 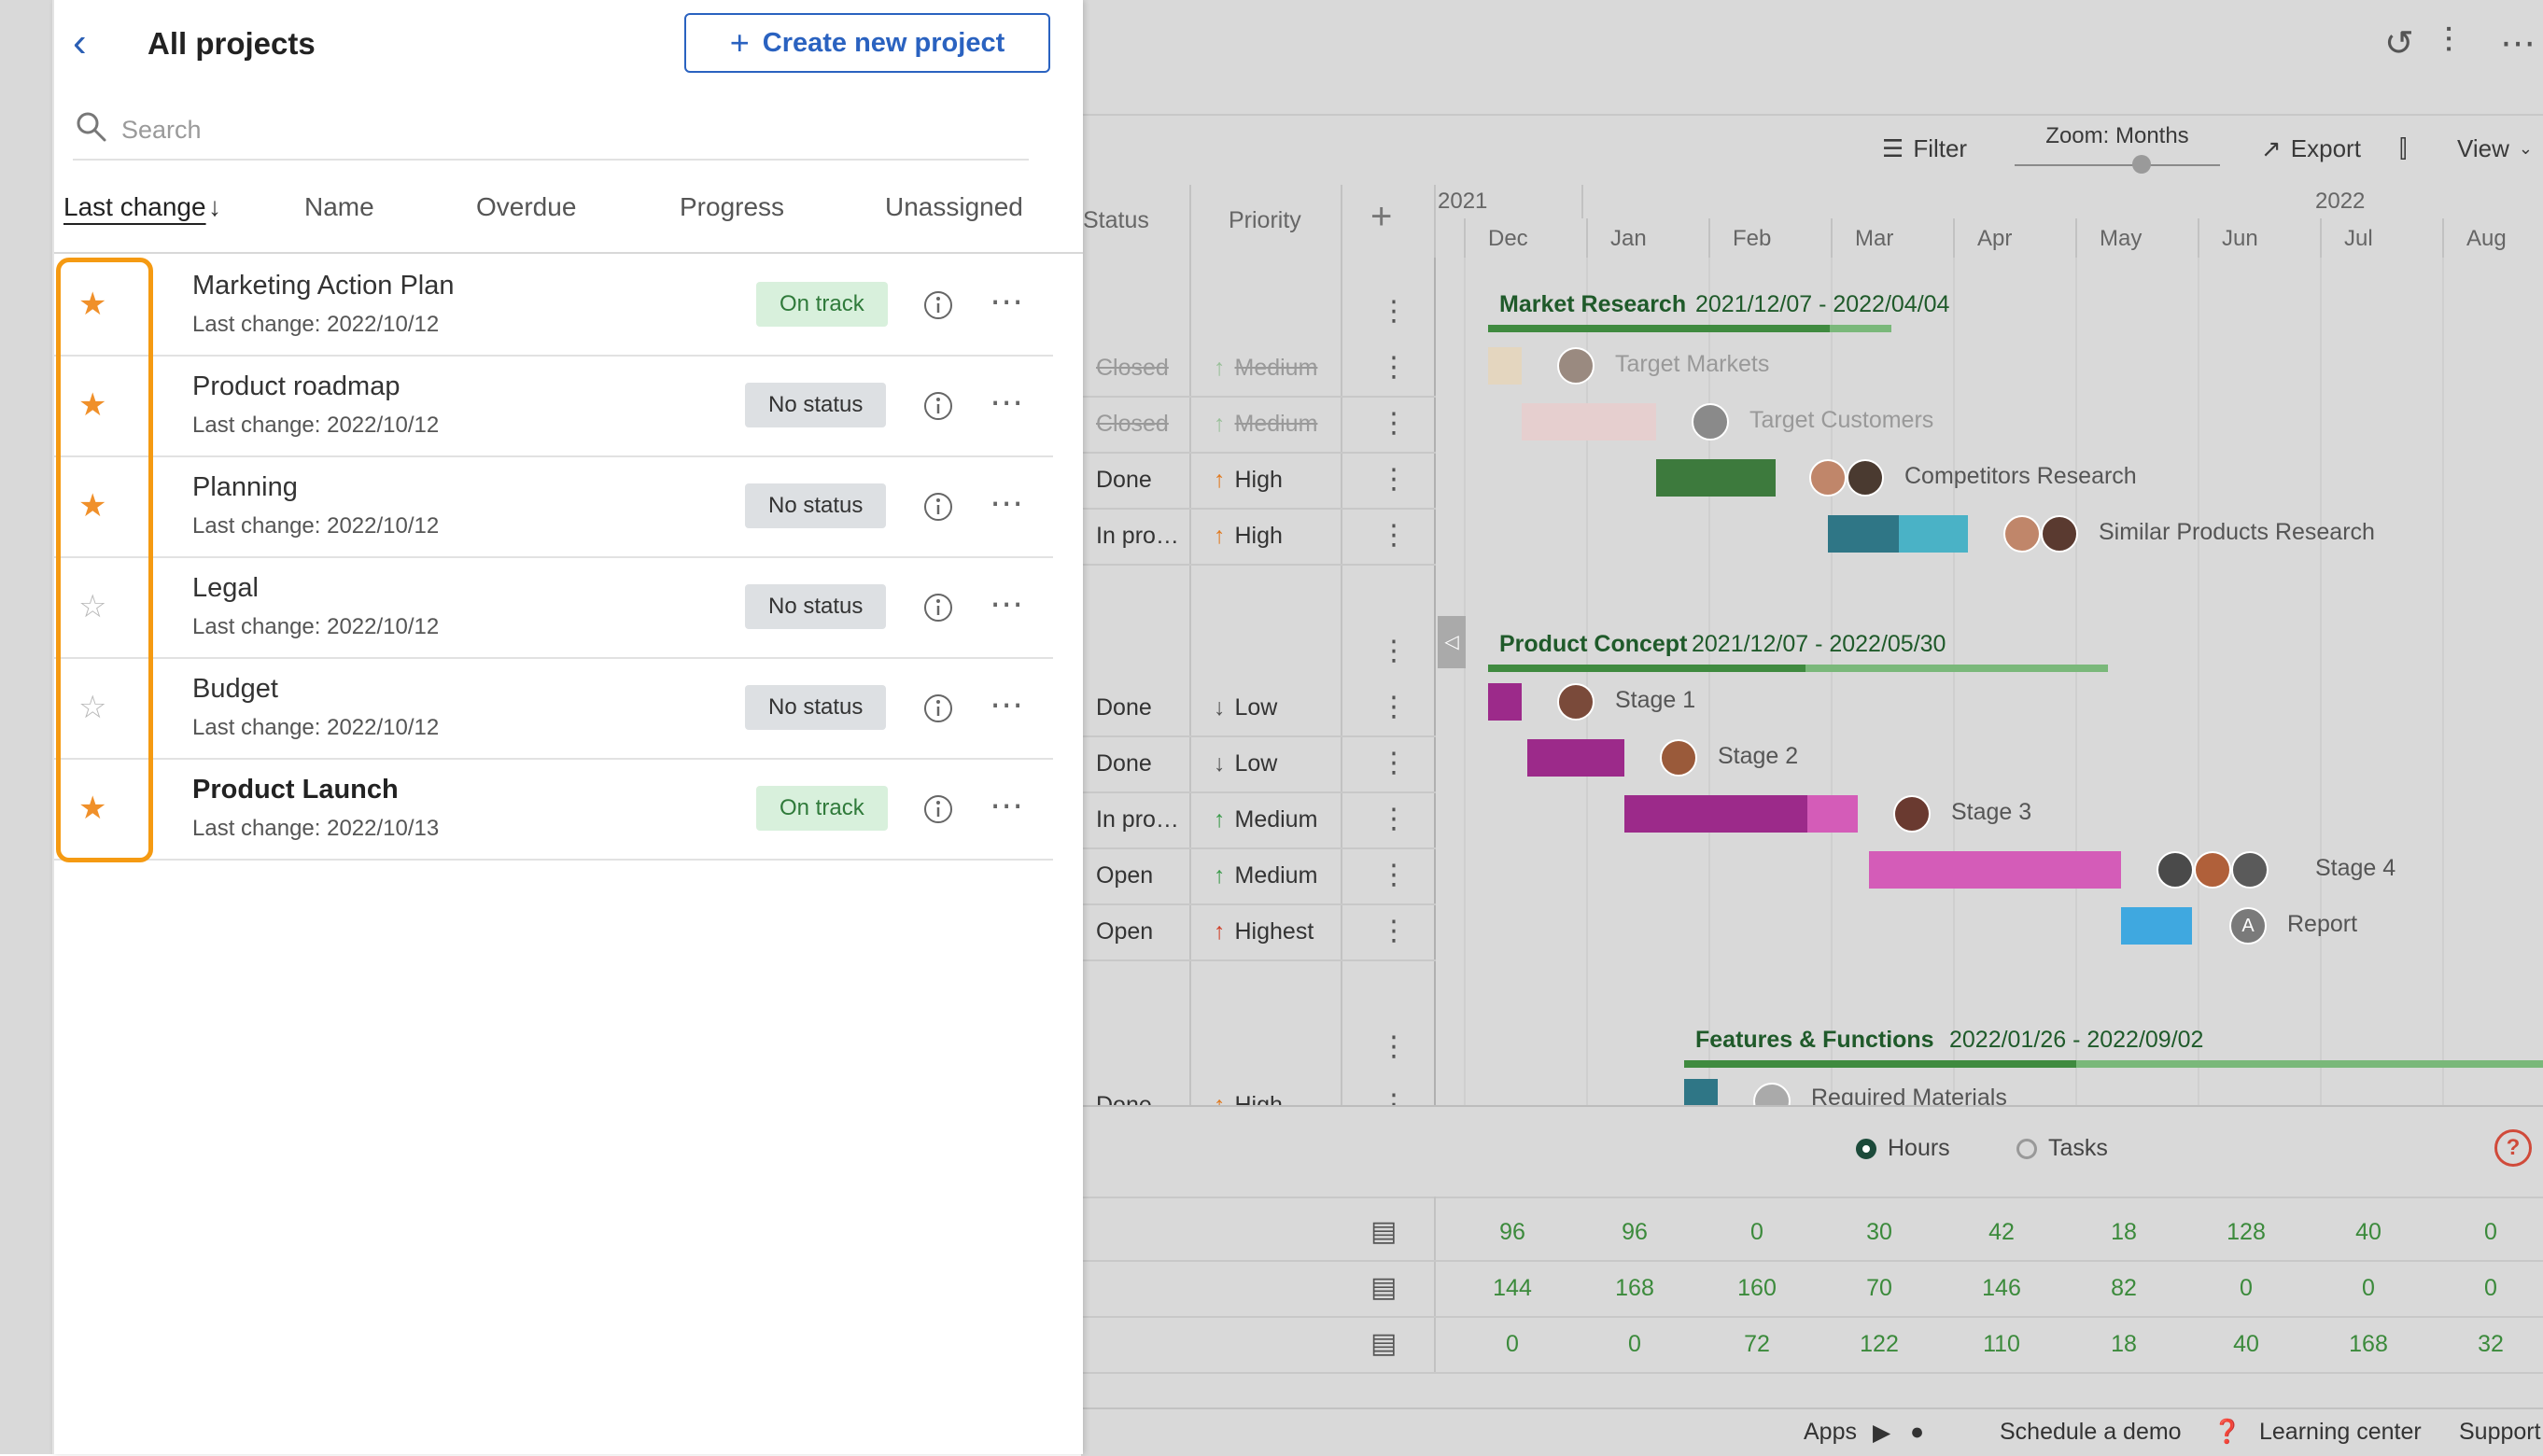 I want to click on task-row: In pro… ↑ Medium ⋮, so click(x=1258, y=819).